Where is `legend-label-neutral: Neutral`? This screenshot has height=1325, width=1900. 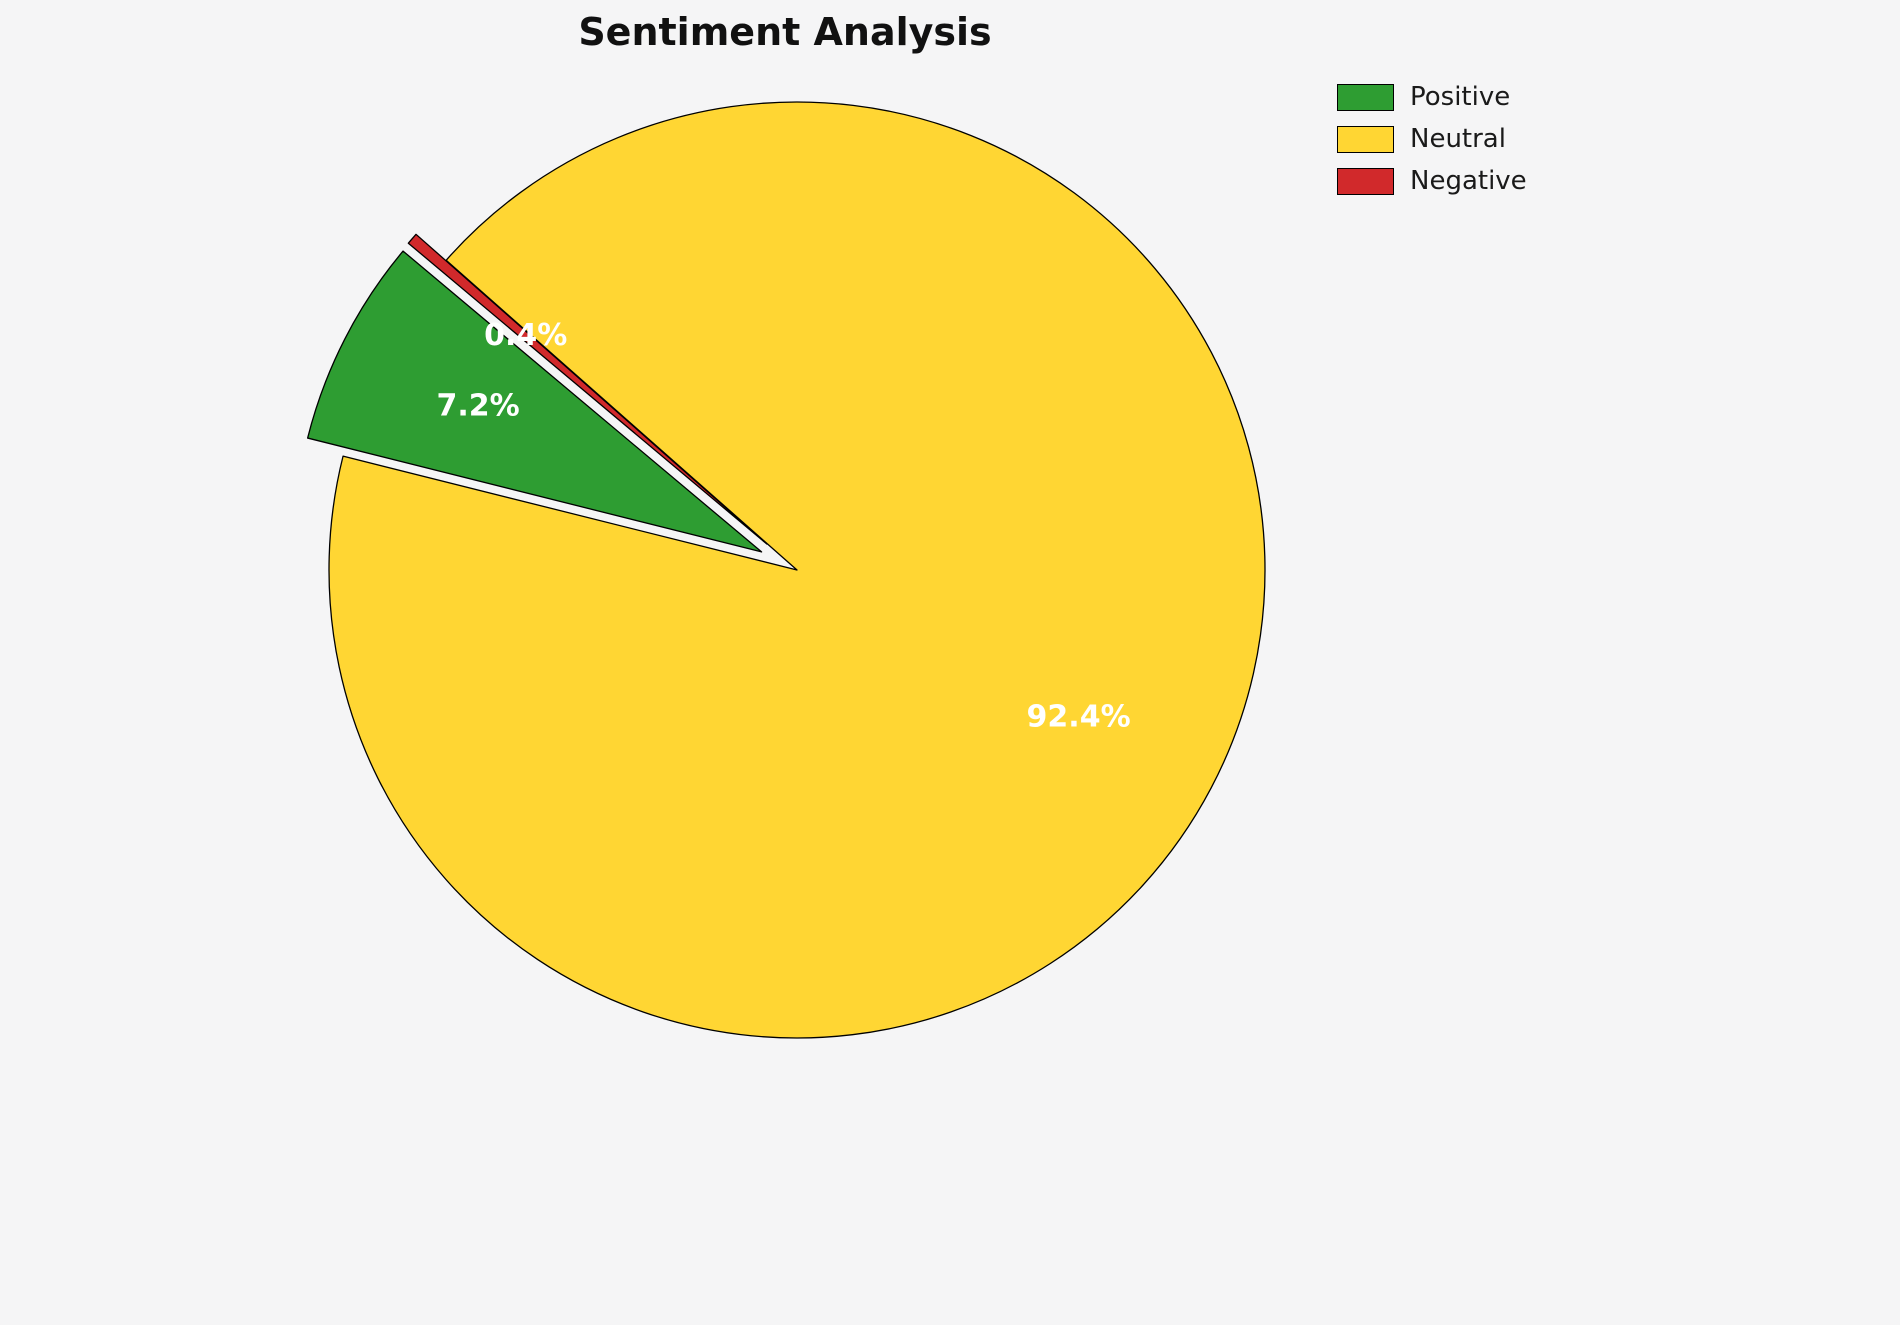 legend-label-neutral: Neutral is located at coordinates (1458, 139).